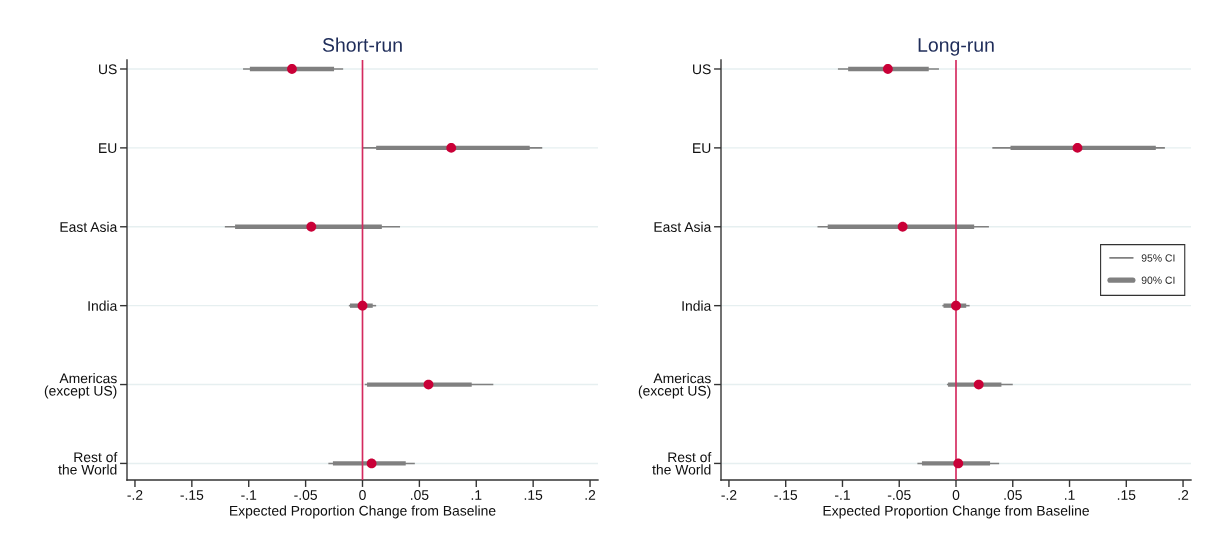  What do you see at coordinates (362, 44) in the screenshot?
I see `chart-title: Short-run` at bounding box center [362, 44].